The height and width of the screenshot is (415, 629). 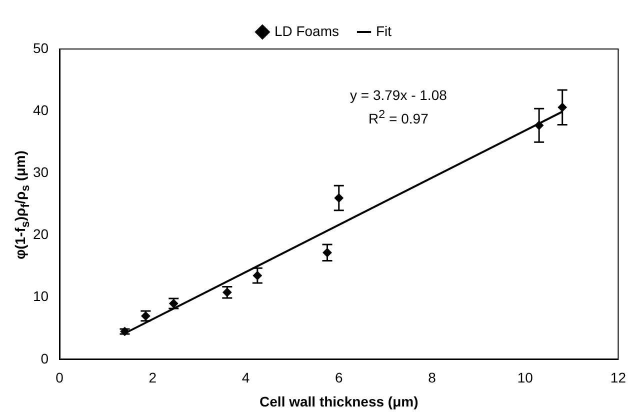 What do you see at coordinates (40, 172) in the screenshot?
I see `y-tick-label: 30` at bounding box center [40, 172].